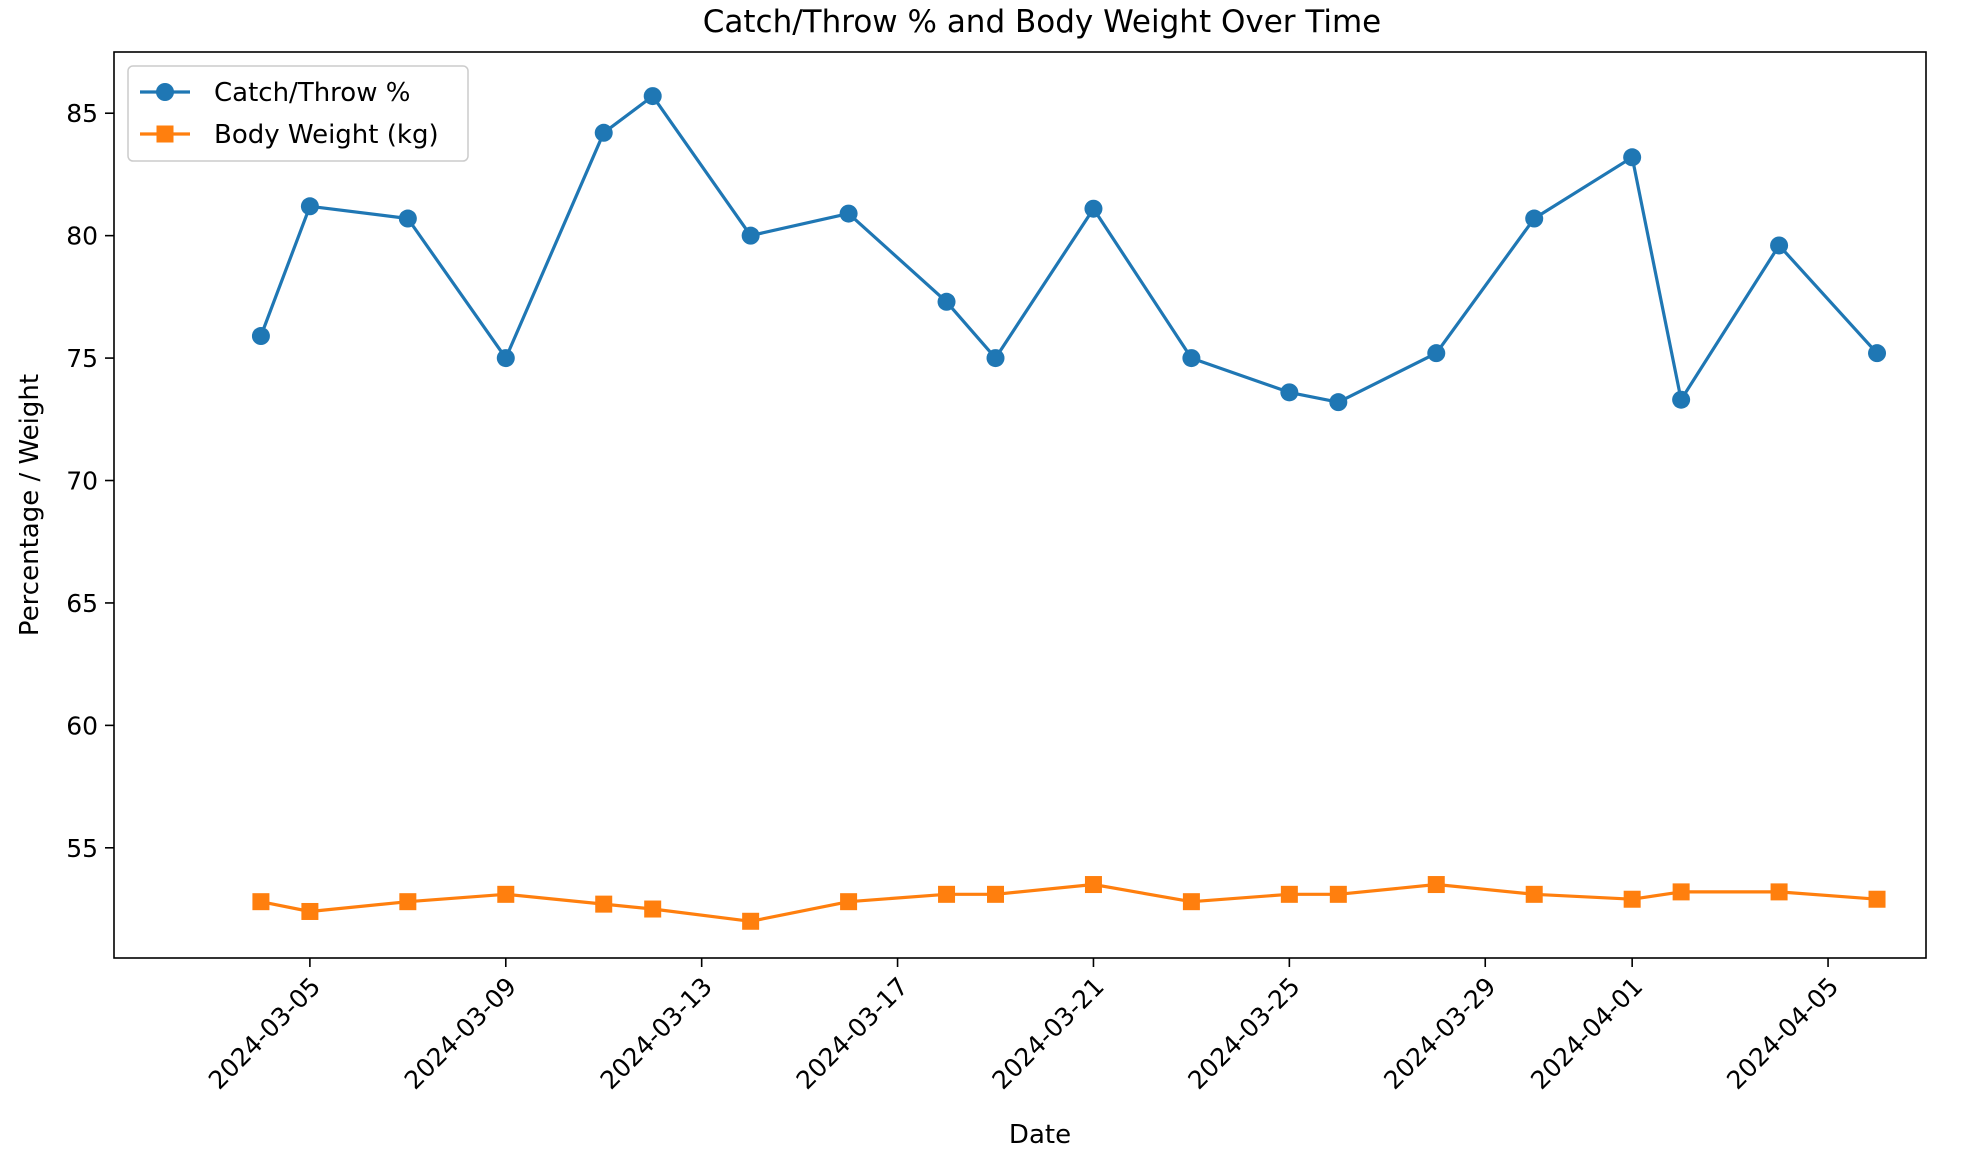  Describe the element at coordinates (82, 848) in the screenshot. I see `y-tick-label: 55` at that location.